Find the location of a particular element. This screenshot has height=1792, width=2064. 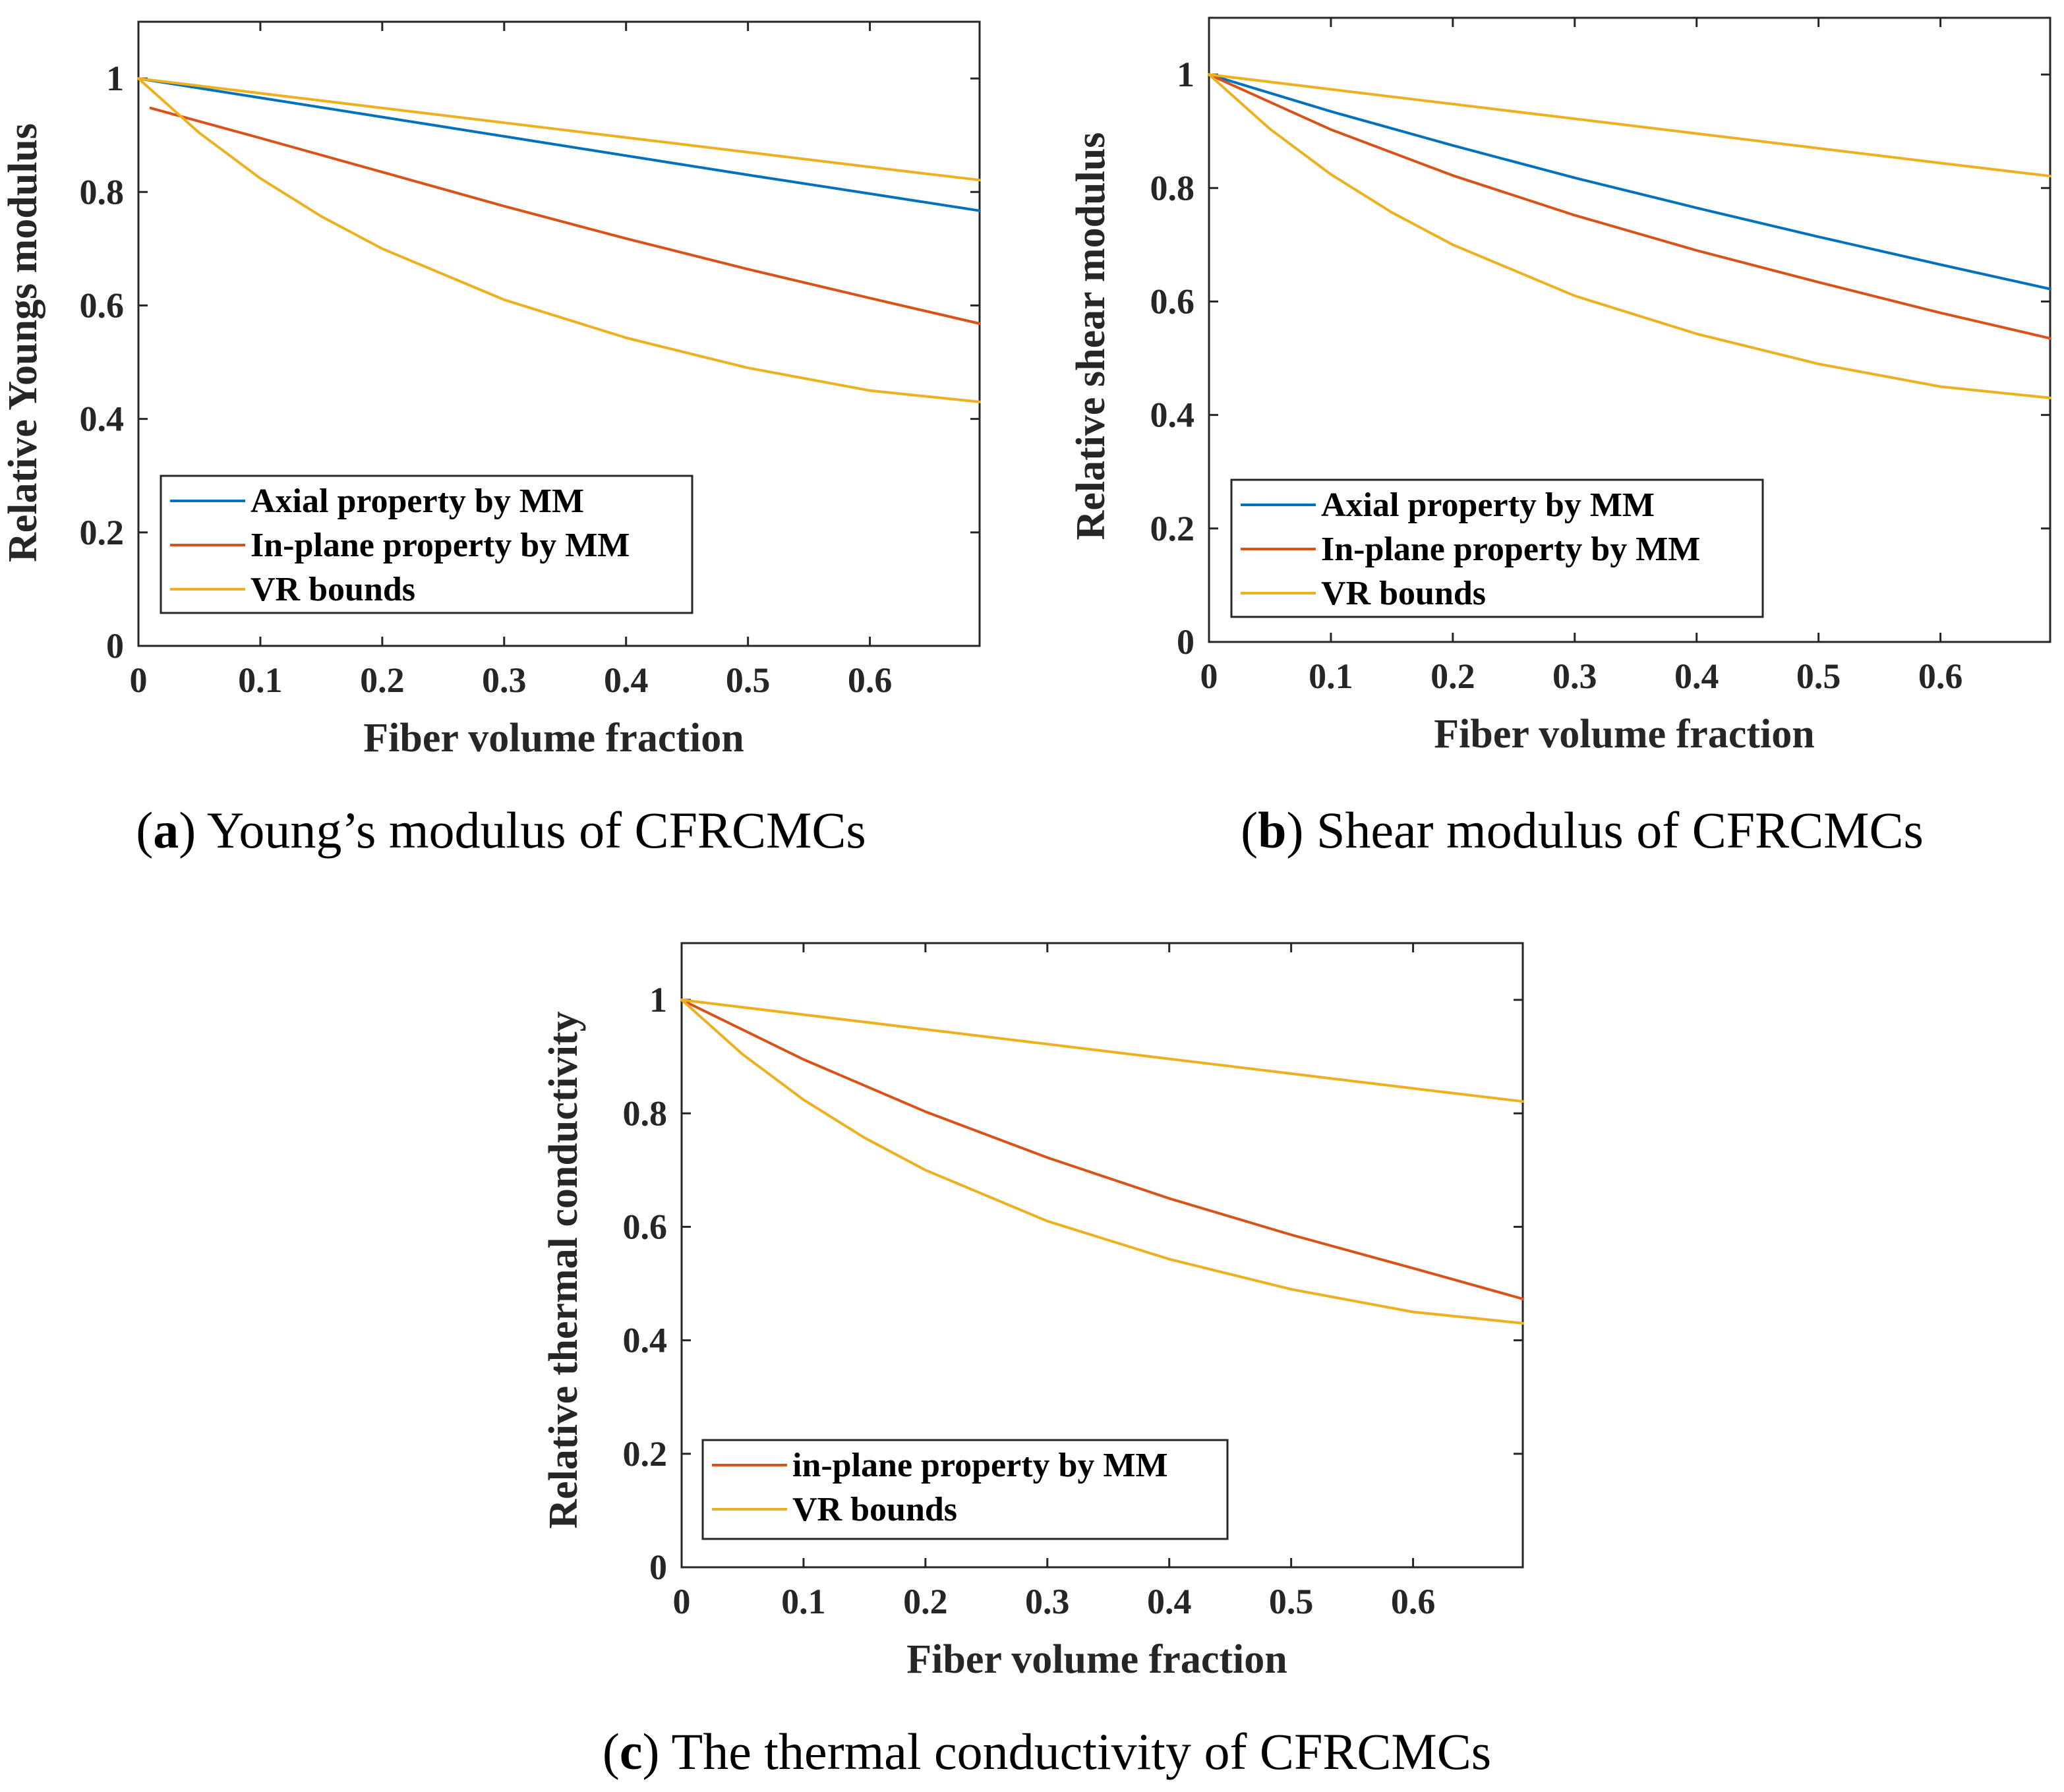

caption-letter: c is located at coordinates (631, 1751).